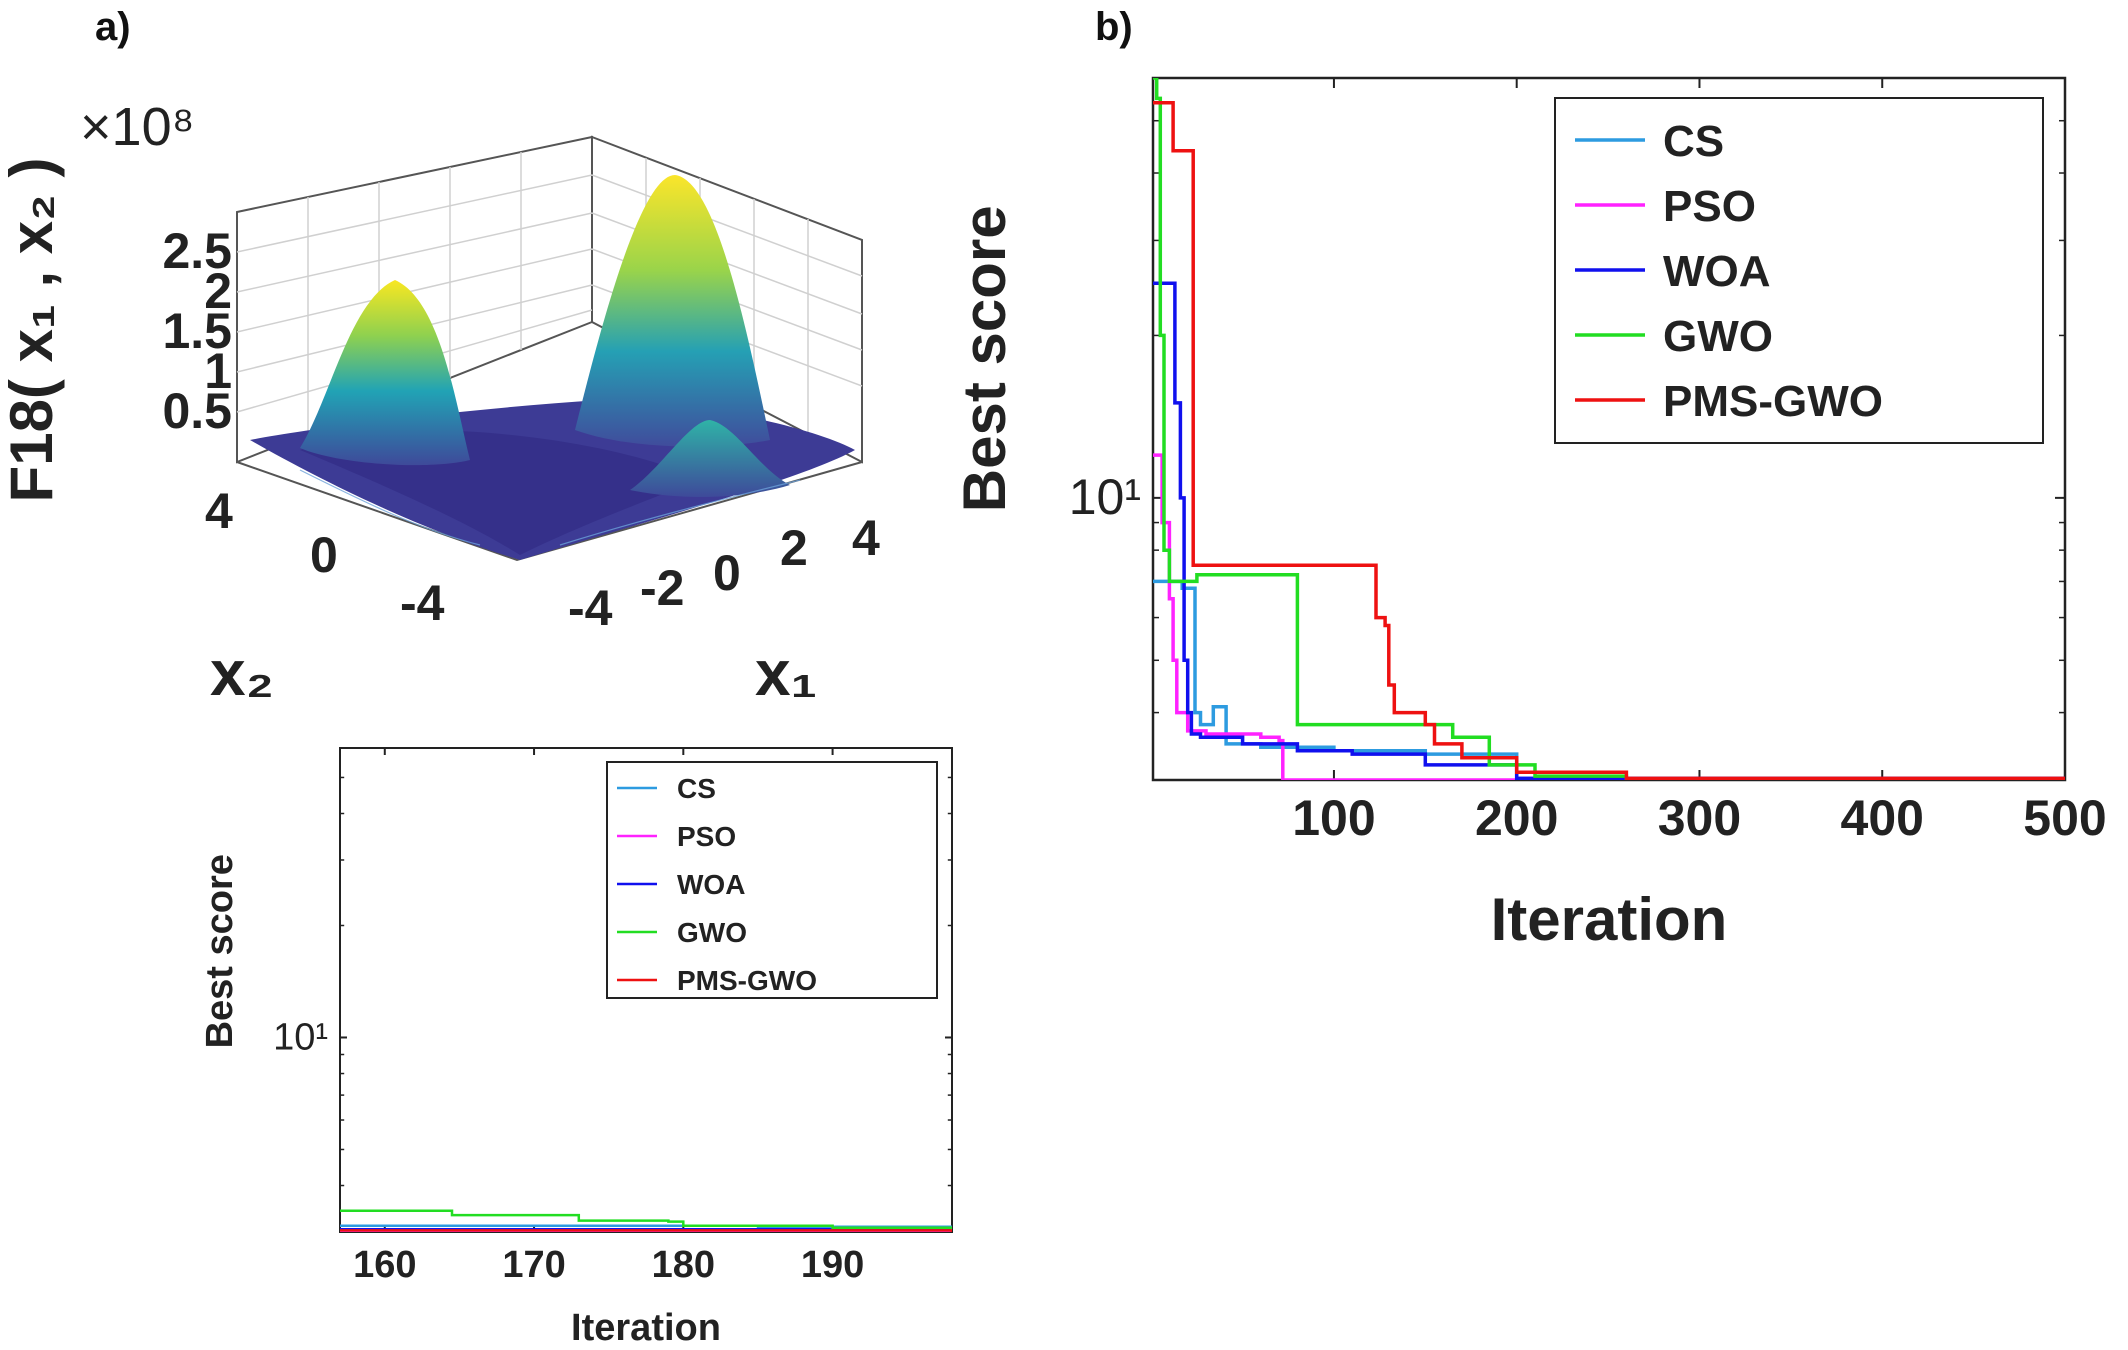 This screenshot has height=1350, width=2128. Describe the element at coordinates (197, 411) in the screenshot. I see `z-tick-label: 0.5` at that location.